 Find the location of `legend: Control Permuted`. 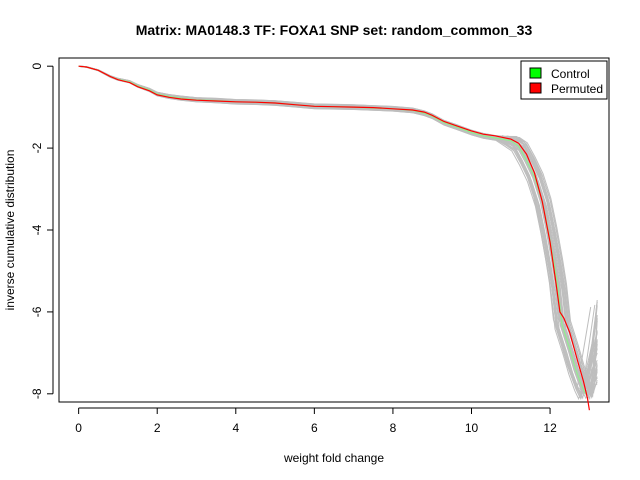

legend: Control Permuted is located at coordinates (564, 80).